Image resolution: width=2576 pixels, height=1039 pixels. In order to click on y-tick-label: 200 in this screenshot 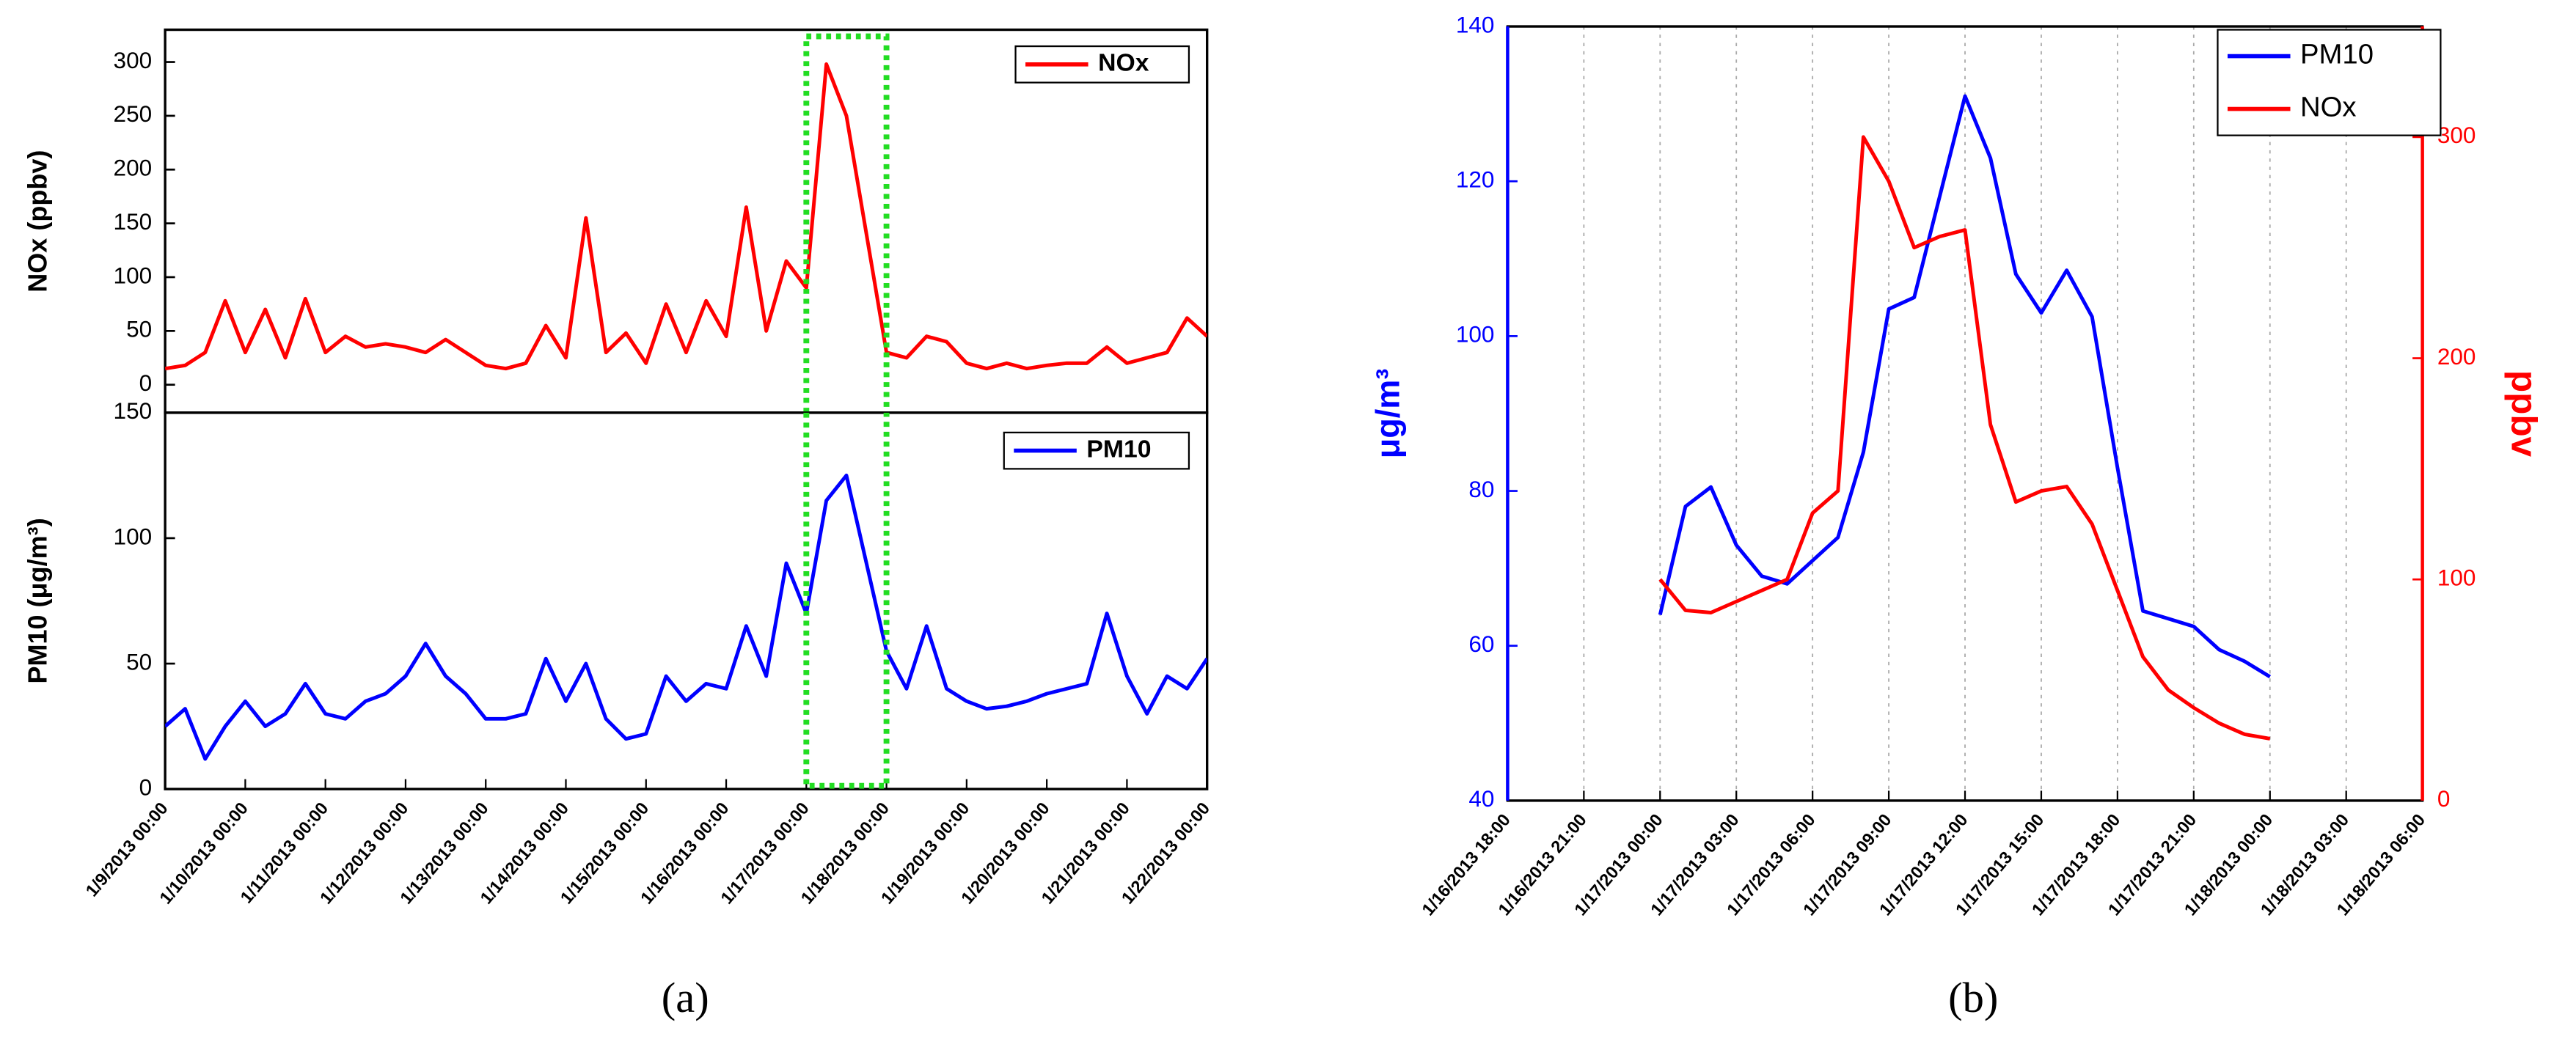, I will do `click(133, 168)`.